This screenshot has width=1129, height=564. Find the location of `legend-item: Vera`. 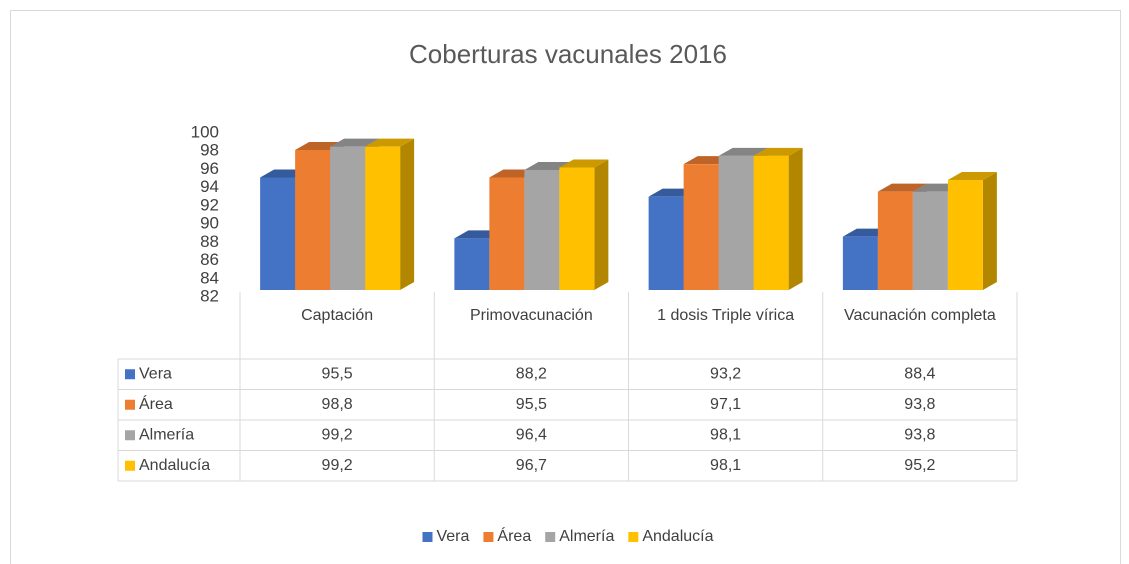

legend-item: Vera is located at coordinates (446, 536).